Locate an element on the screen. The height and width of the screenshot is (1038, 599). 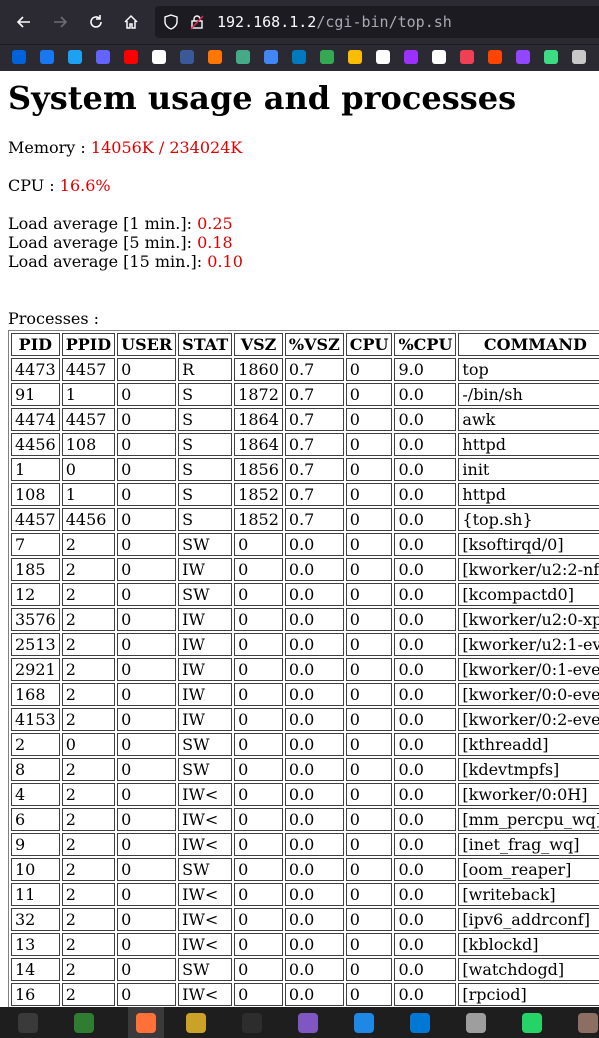
facebook-icon is located at coordinates (47, 57).